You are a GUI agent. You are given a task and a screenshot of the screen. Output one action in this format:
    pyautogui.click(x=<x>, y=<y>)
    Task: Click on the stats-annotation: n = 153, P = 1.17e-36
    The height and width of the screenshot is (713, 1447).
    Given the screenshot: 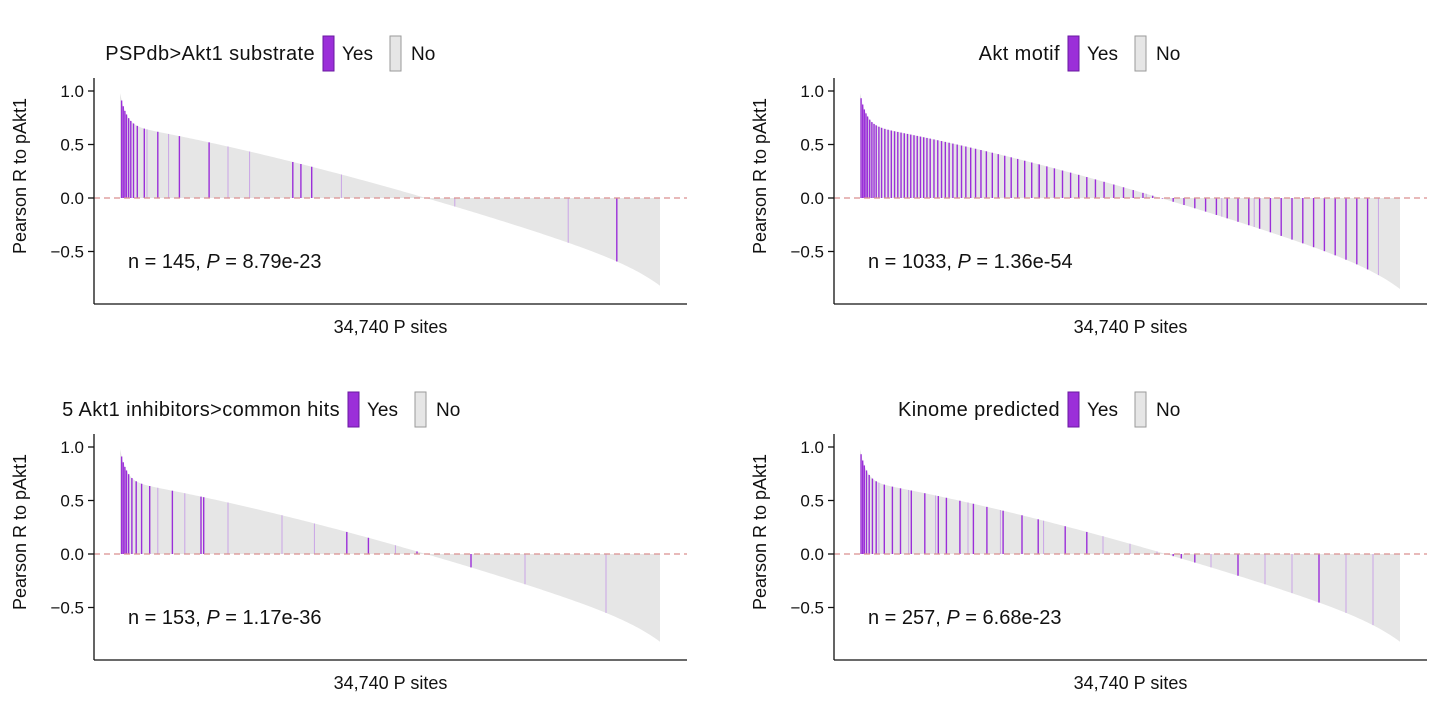 What is the action you would take?
    pyautogui.click(x=225, y=618)
    